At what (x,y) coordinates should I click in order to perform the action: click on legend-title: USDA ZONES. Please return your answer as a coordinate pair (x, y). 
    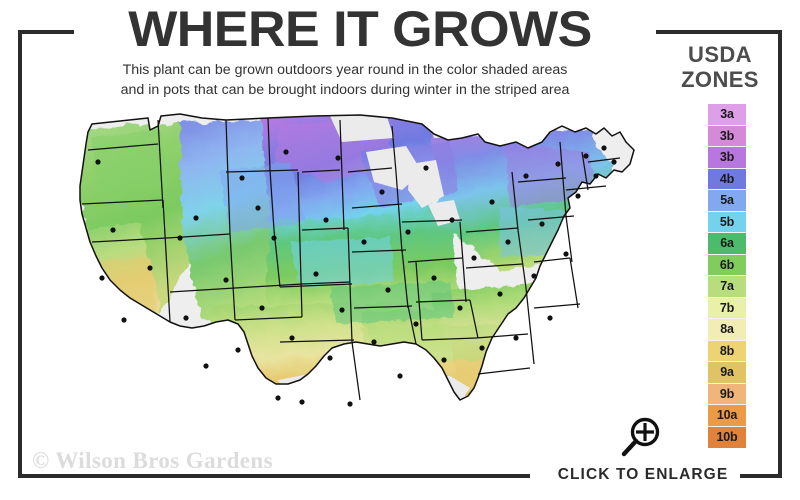
    Looking at the image, I should click on (720, 67).